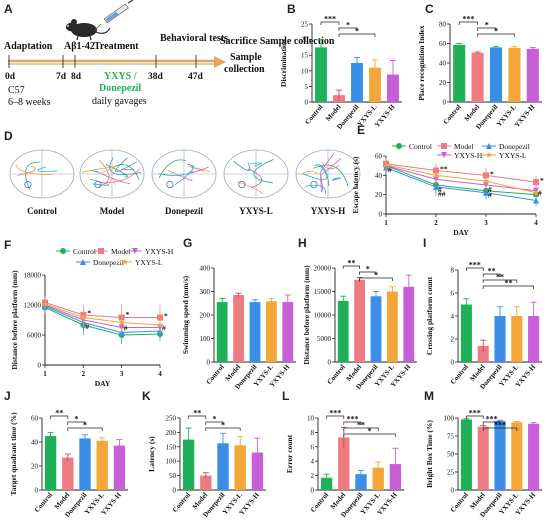 The image size is (550, 531). What do you see at coordinates (119, 101) in the screenshot?
I see `treatment-note: daily gavages` at bounding box center [119, 101].